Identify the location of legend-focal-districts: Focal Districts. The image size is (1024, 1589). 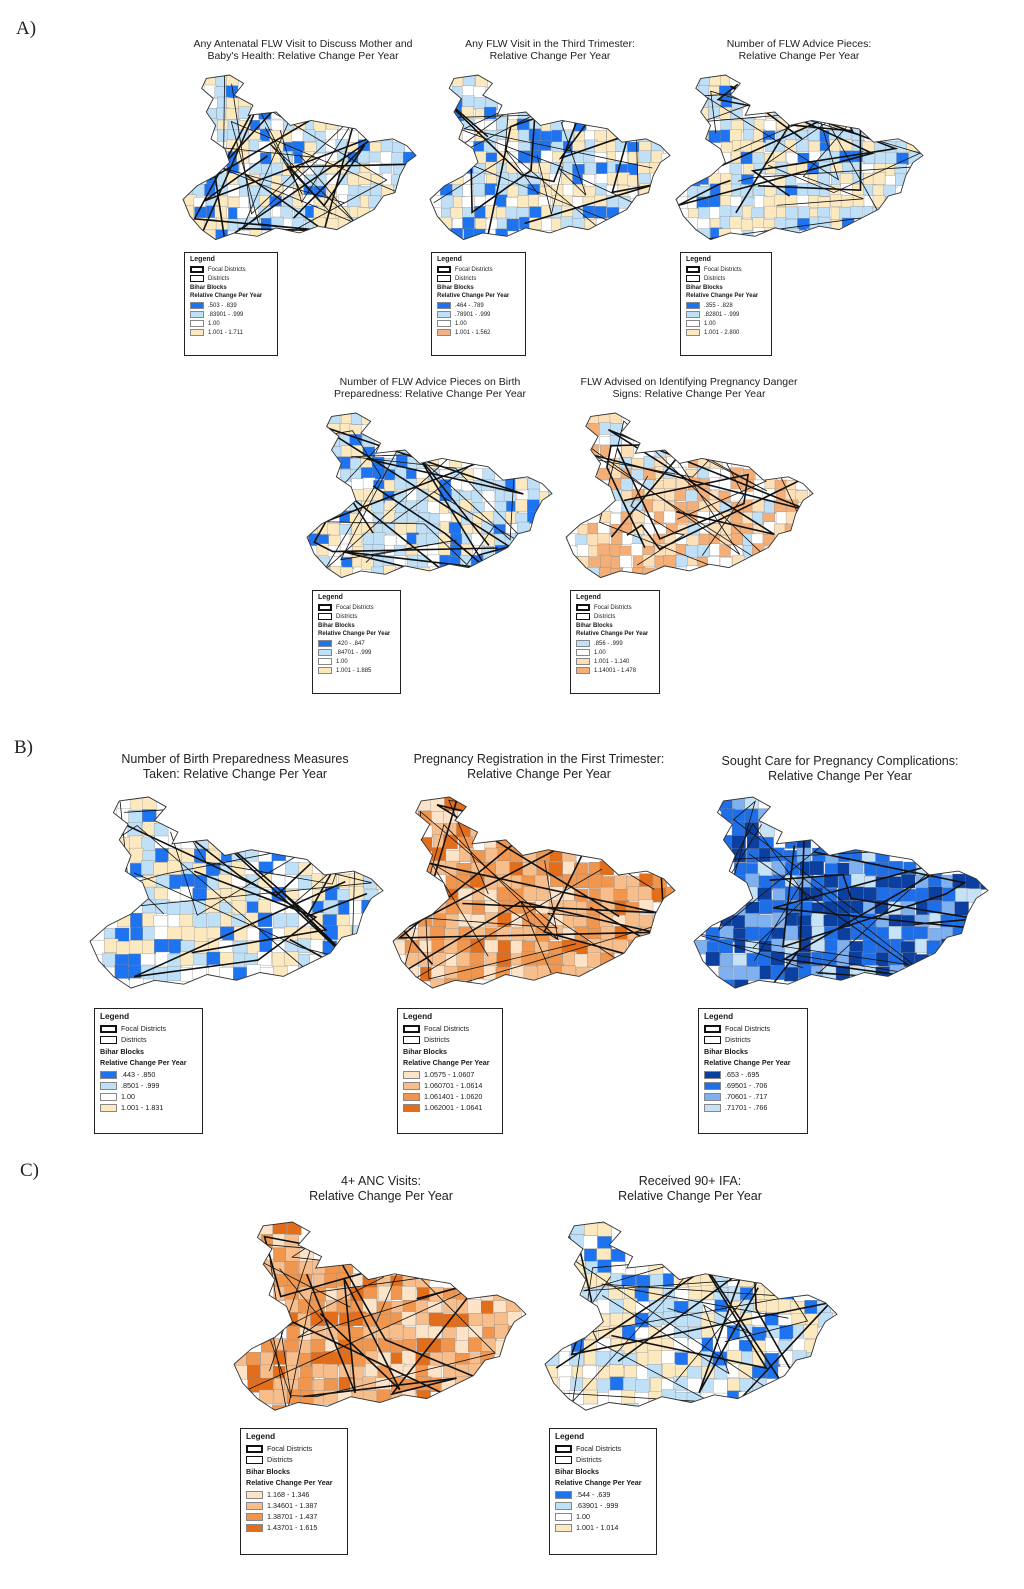
(294, 1448).